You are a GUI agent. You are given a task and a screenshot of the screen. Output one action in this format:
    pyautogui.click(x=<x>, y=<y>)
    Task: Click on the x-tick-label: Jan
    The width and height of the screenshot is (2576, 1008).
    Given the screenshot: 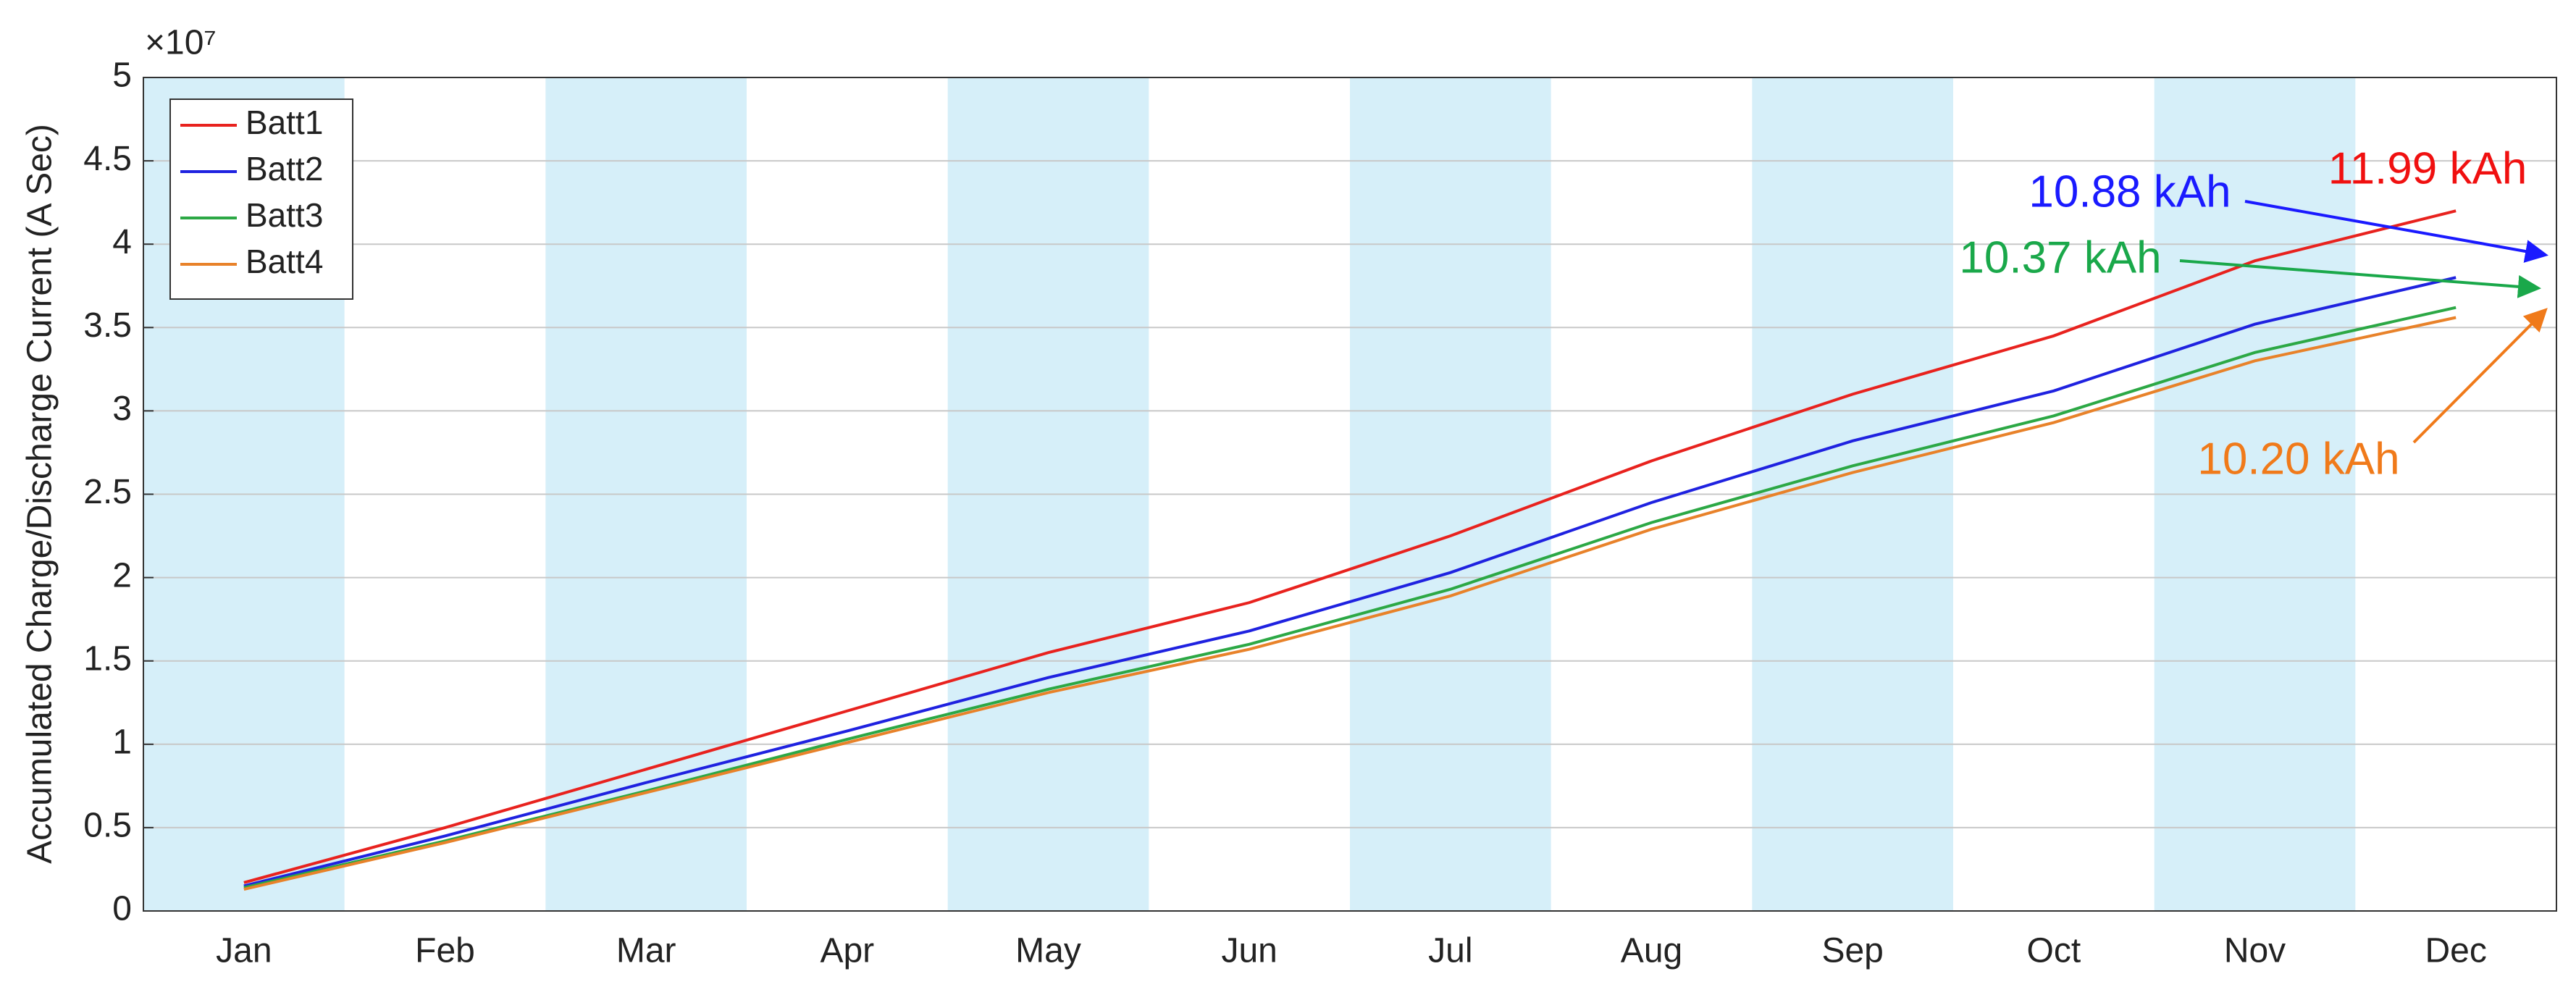 What is the action you would take?
    pyautogui.click(x=244, y=951)
    